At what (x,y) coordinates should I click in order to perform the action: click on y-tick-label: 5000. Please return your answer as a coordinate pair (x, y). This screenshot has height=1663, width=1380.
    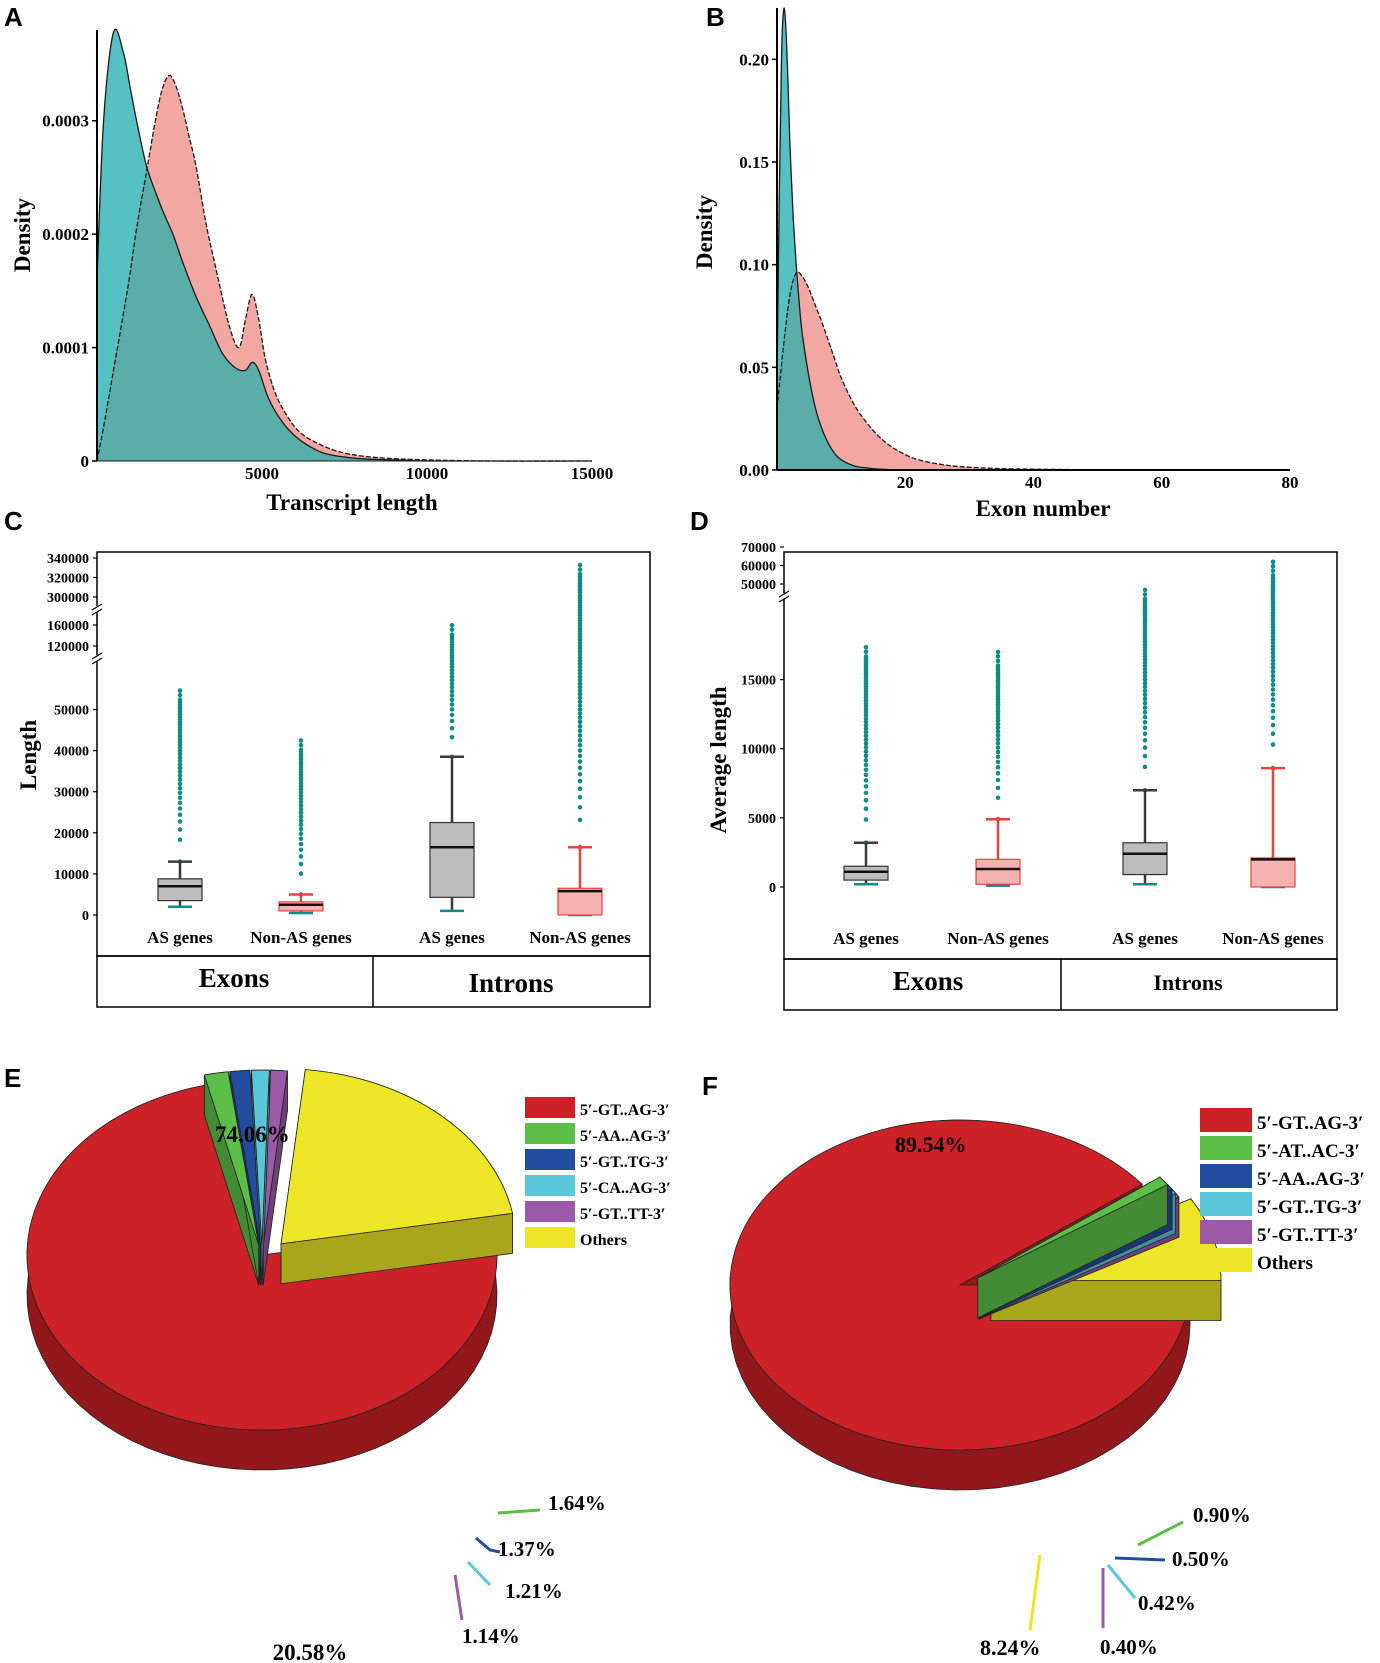
    Looking at the image, I should click on (762, 819).